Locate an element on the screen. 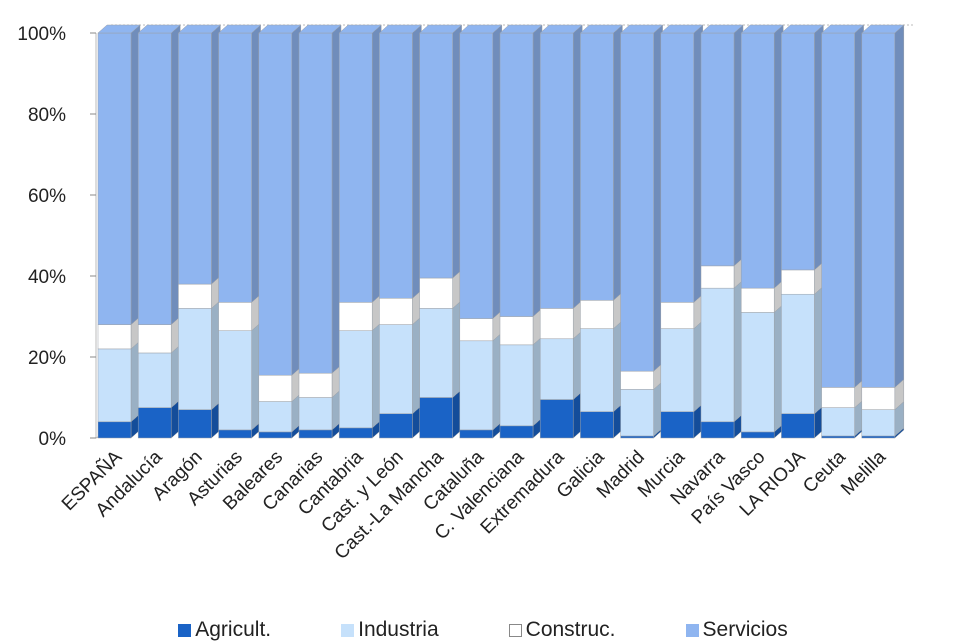  legend-label-servicios: Servicios is located at coordinates (745, 629).